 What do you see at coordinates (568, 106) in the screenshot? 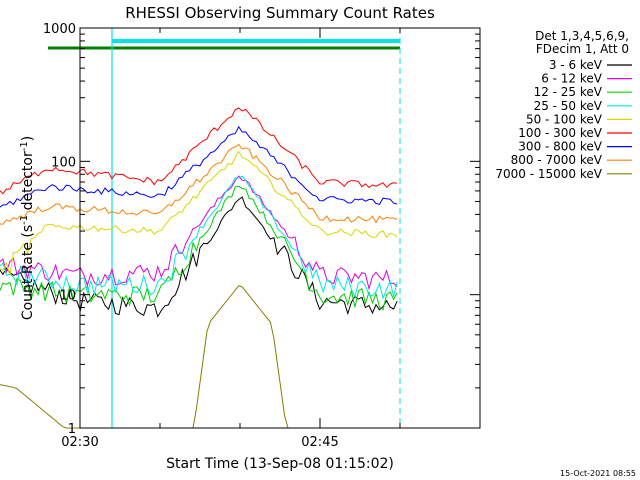
I see `legend-label-3: 25 - 50 keV` at bounding box center [568, 106].